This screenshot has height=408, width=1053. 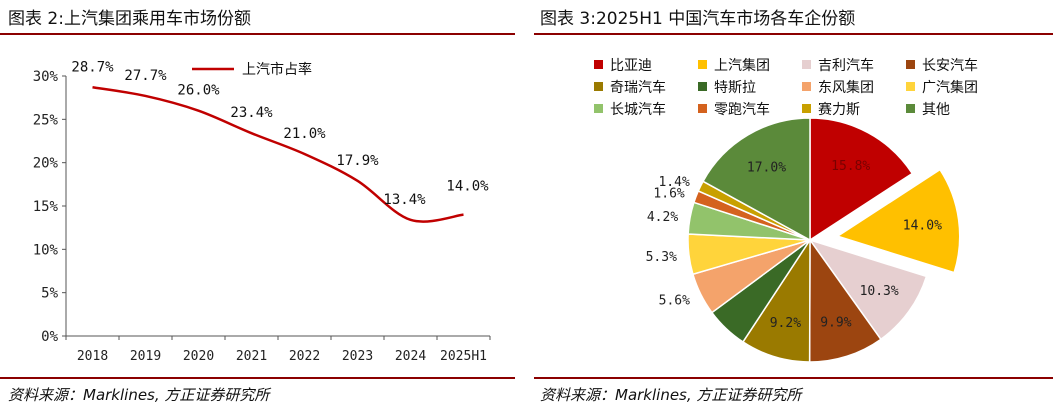 I want to click on right-source-note: 资料来源：Marklines, 方正证券研究所, so click(x=671, y=395).